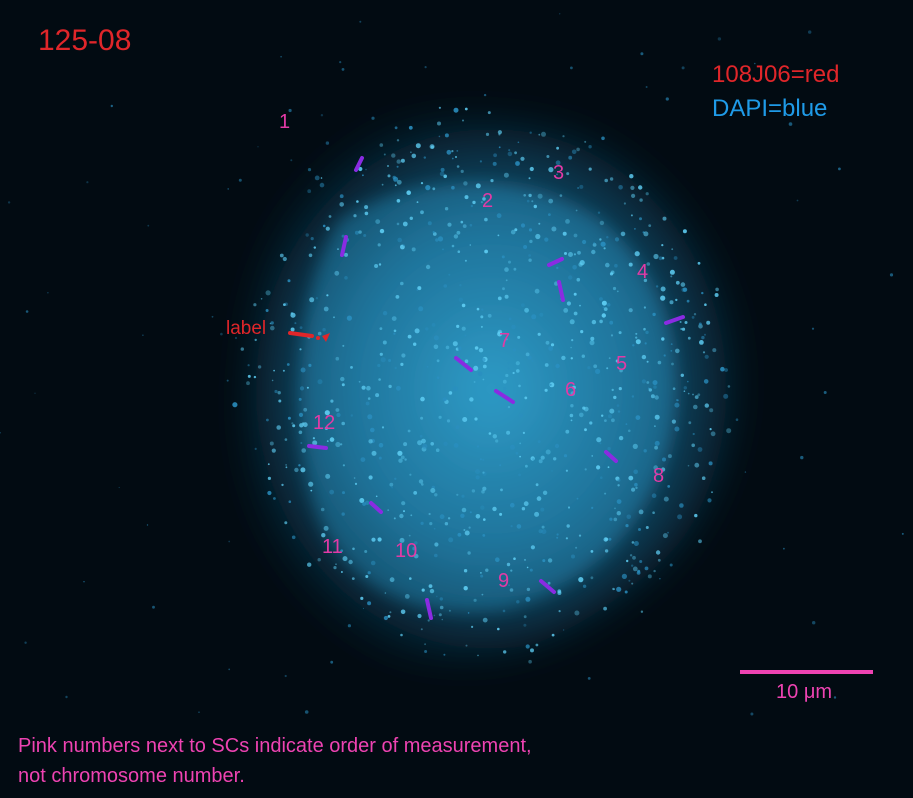 This screenshot has height=798, width=913. What do you see at coordinates (817, 692) in the screenshot?
I see `scale-bar-unit: μm` at bounding box center [817, 692].